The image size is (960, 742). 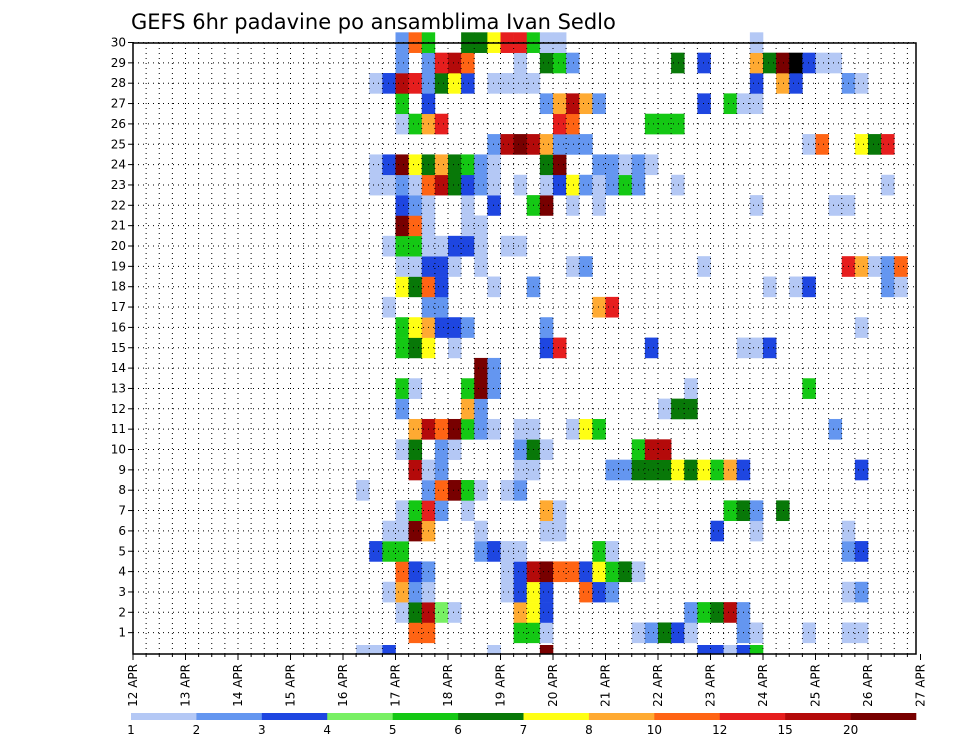 What do you see at coordinates (118, 266) in the screenshot?
I see `y-tick-label: 19` at bounding box center [118, 266].